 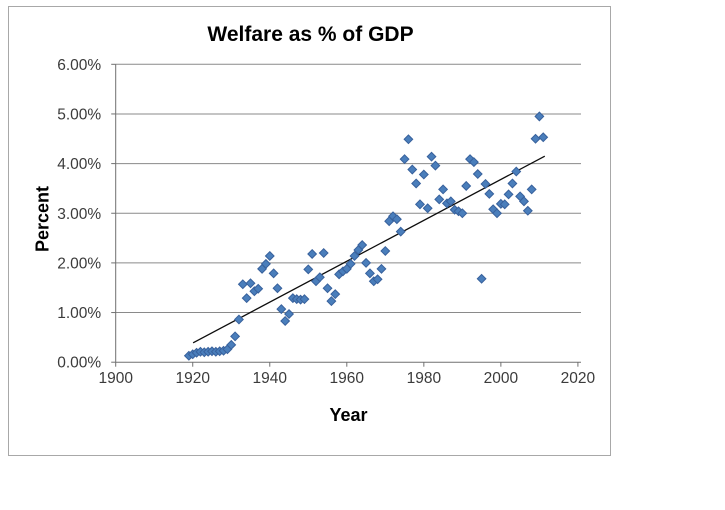 I want to click on y-tick-label: 1.00%, so click(x=79, y=313).